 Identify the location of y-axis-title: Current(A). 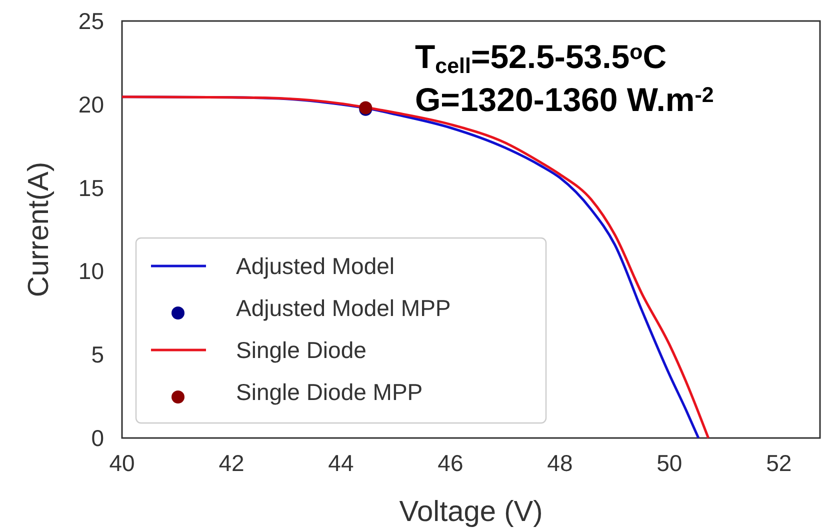
(39, 230).